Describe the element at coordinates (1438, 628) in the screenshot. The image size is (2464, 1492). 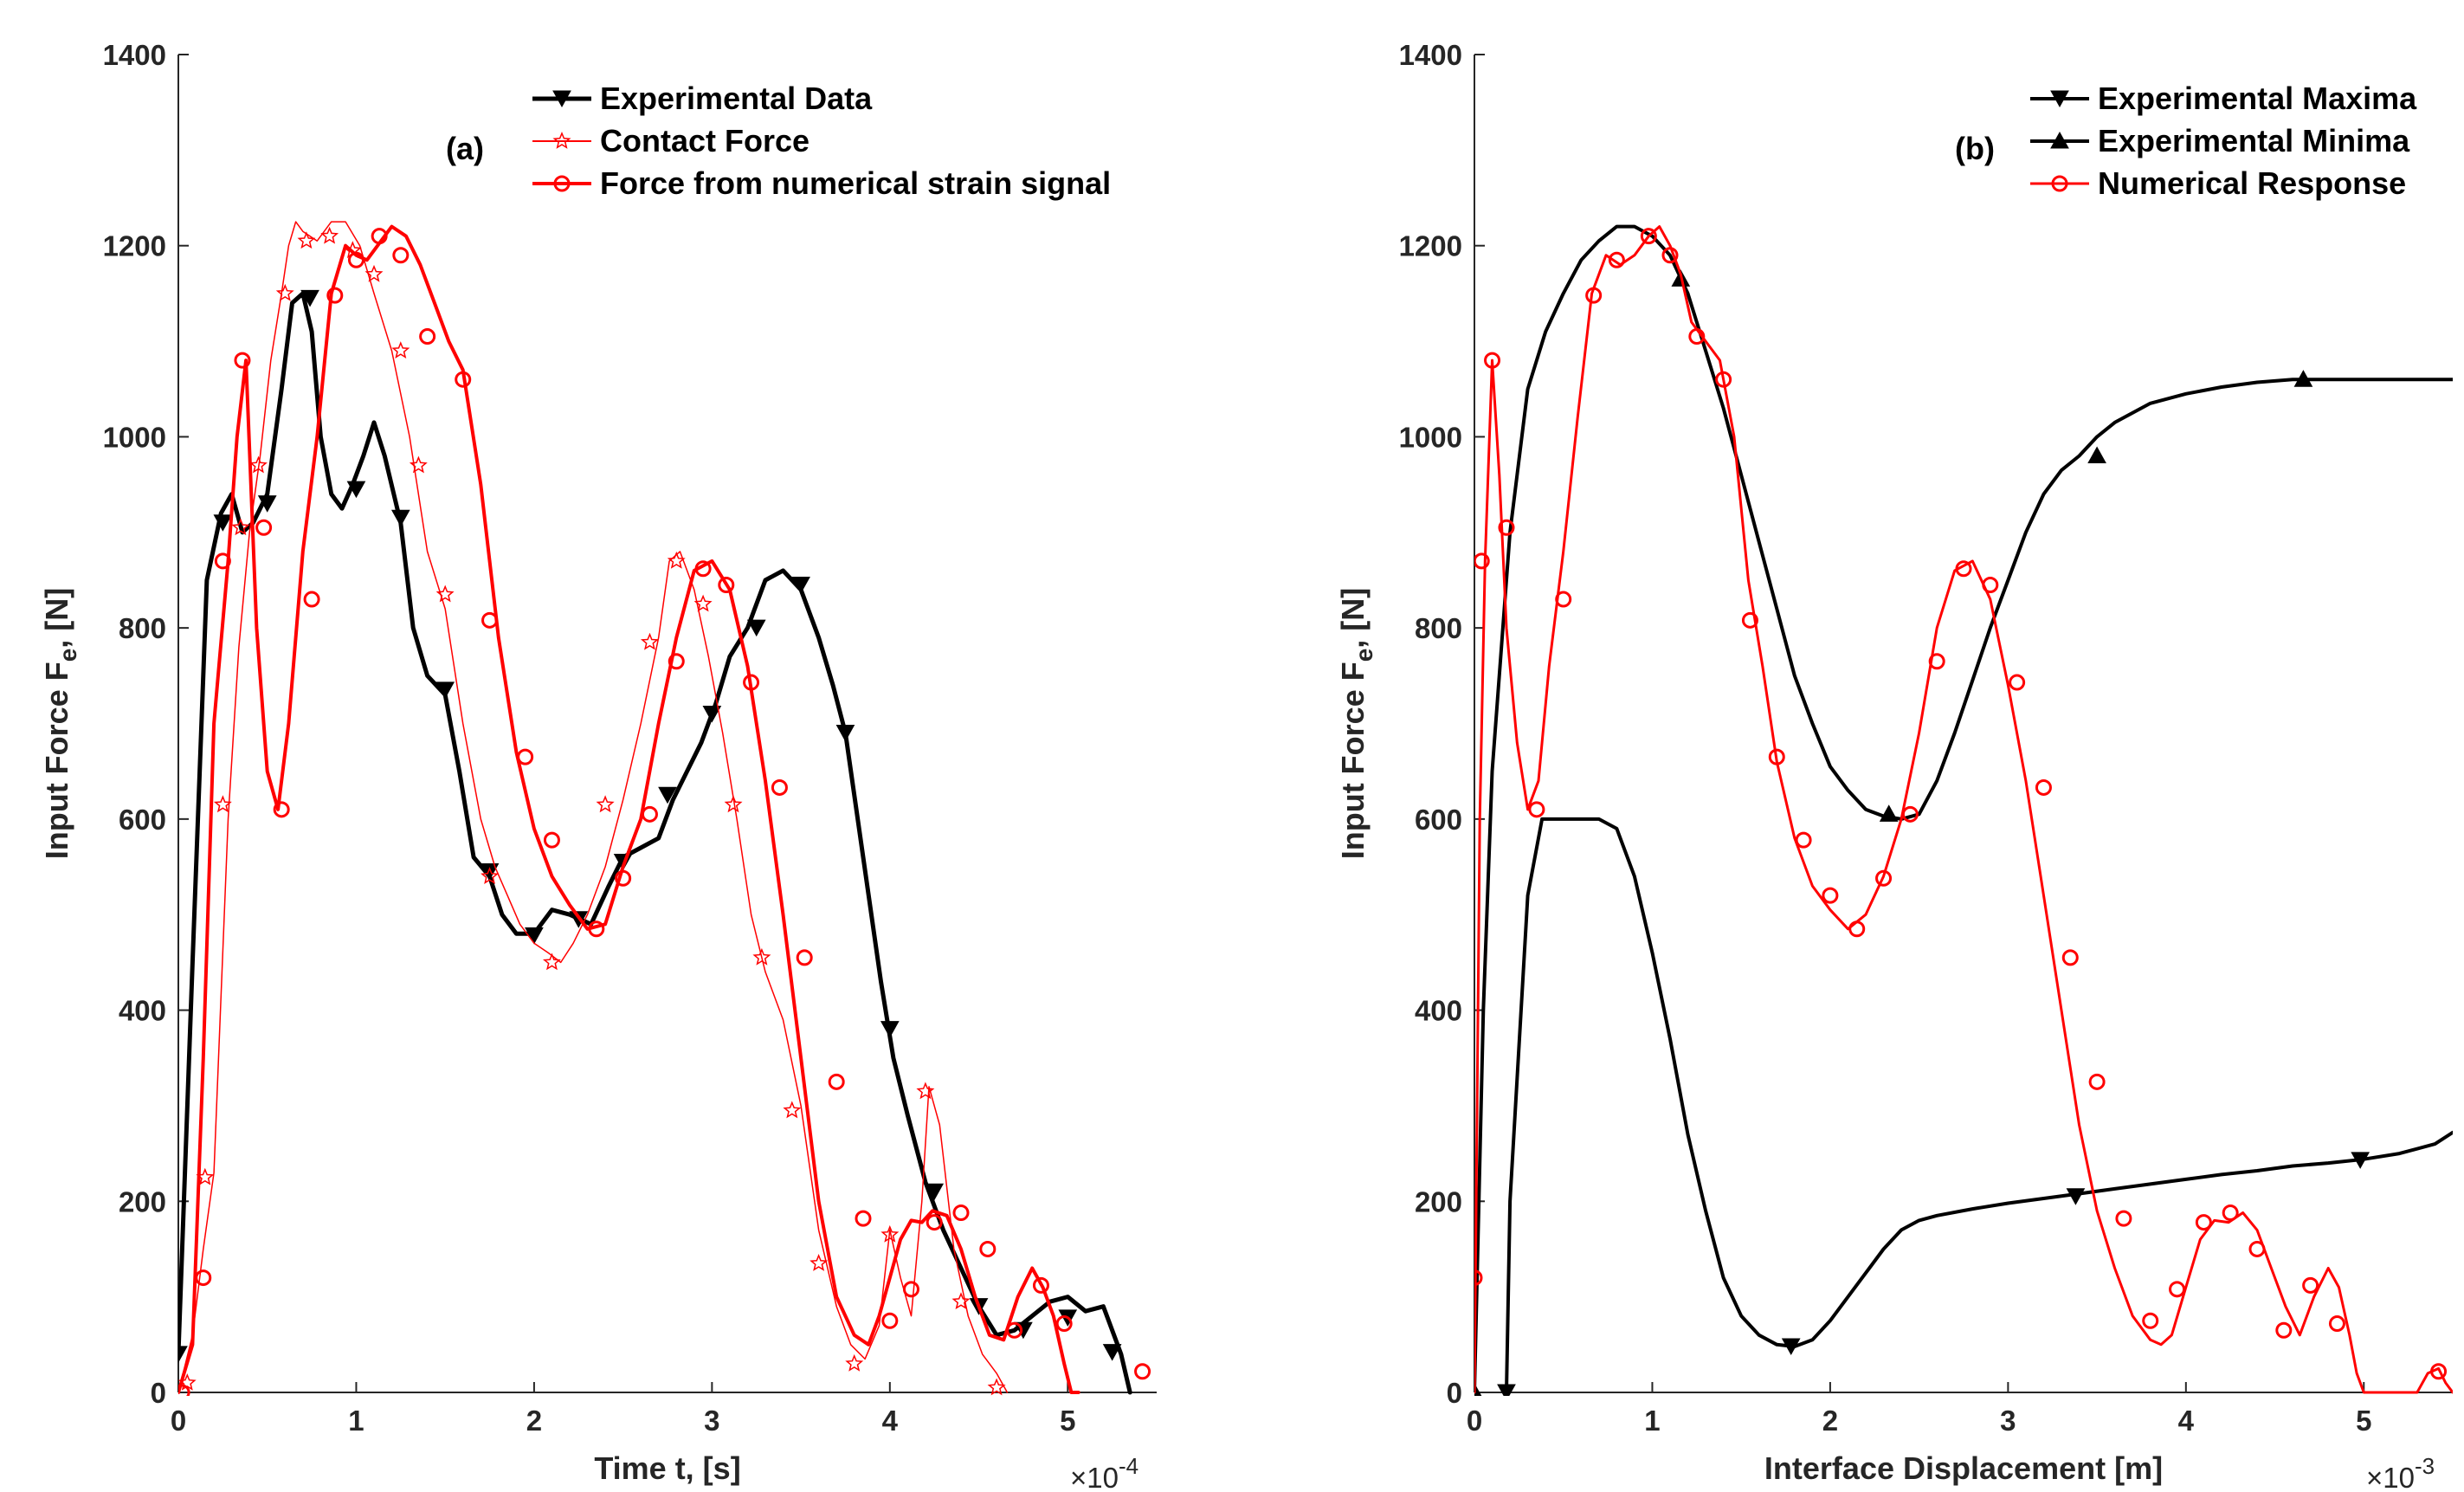
I see `panel-b-y-tick-label: 800` at that location.